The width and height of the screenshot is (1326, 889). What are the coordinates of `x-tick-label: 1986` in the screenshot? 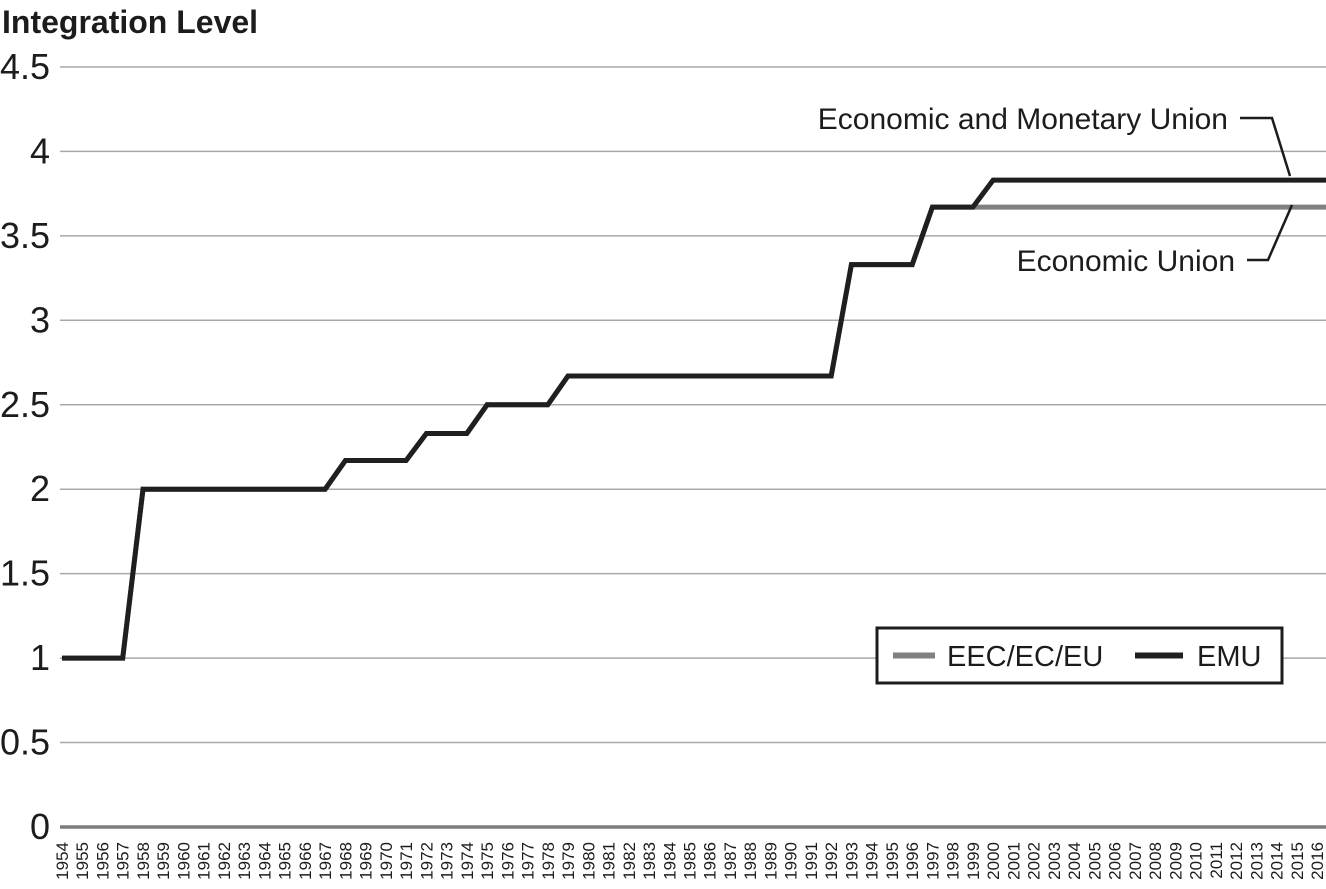 It's located at (710, 861).